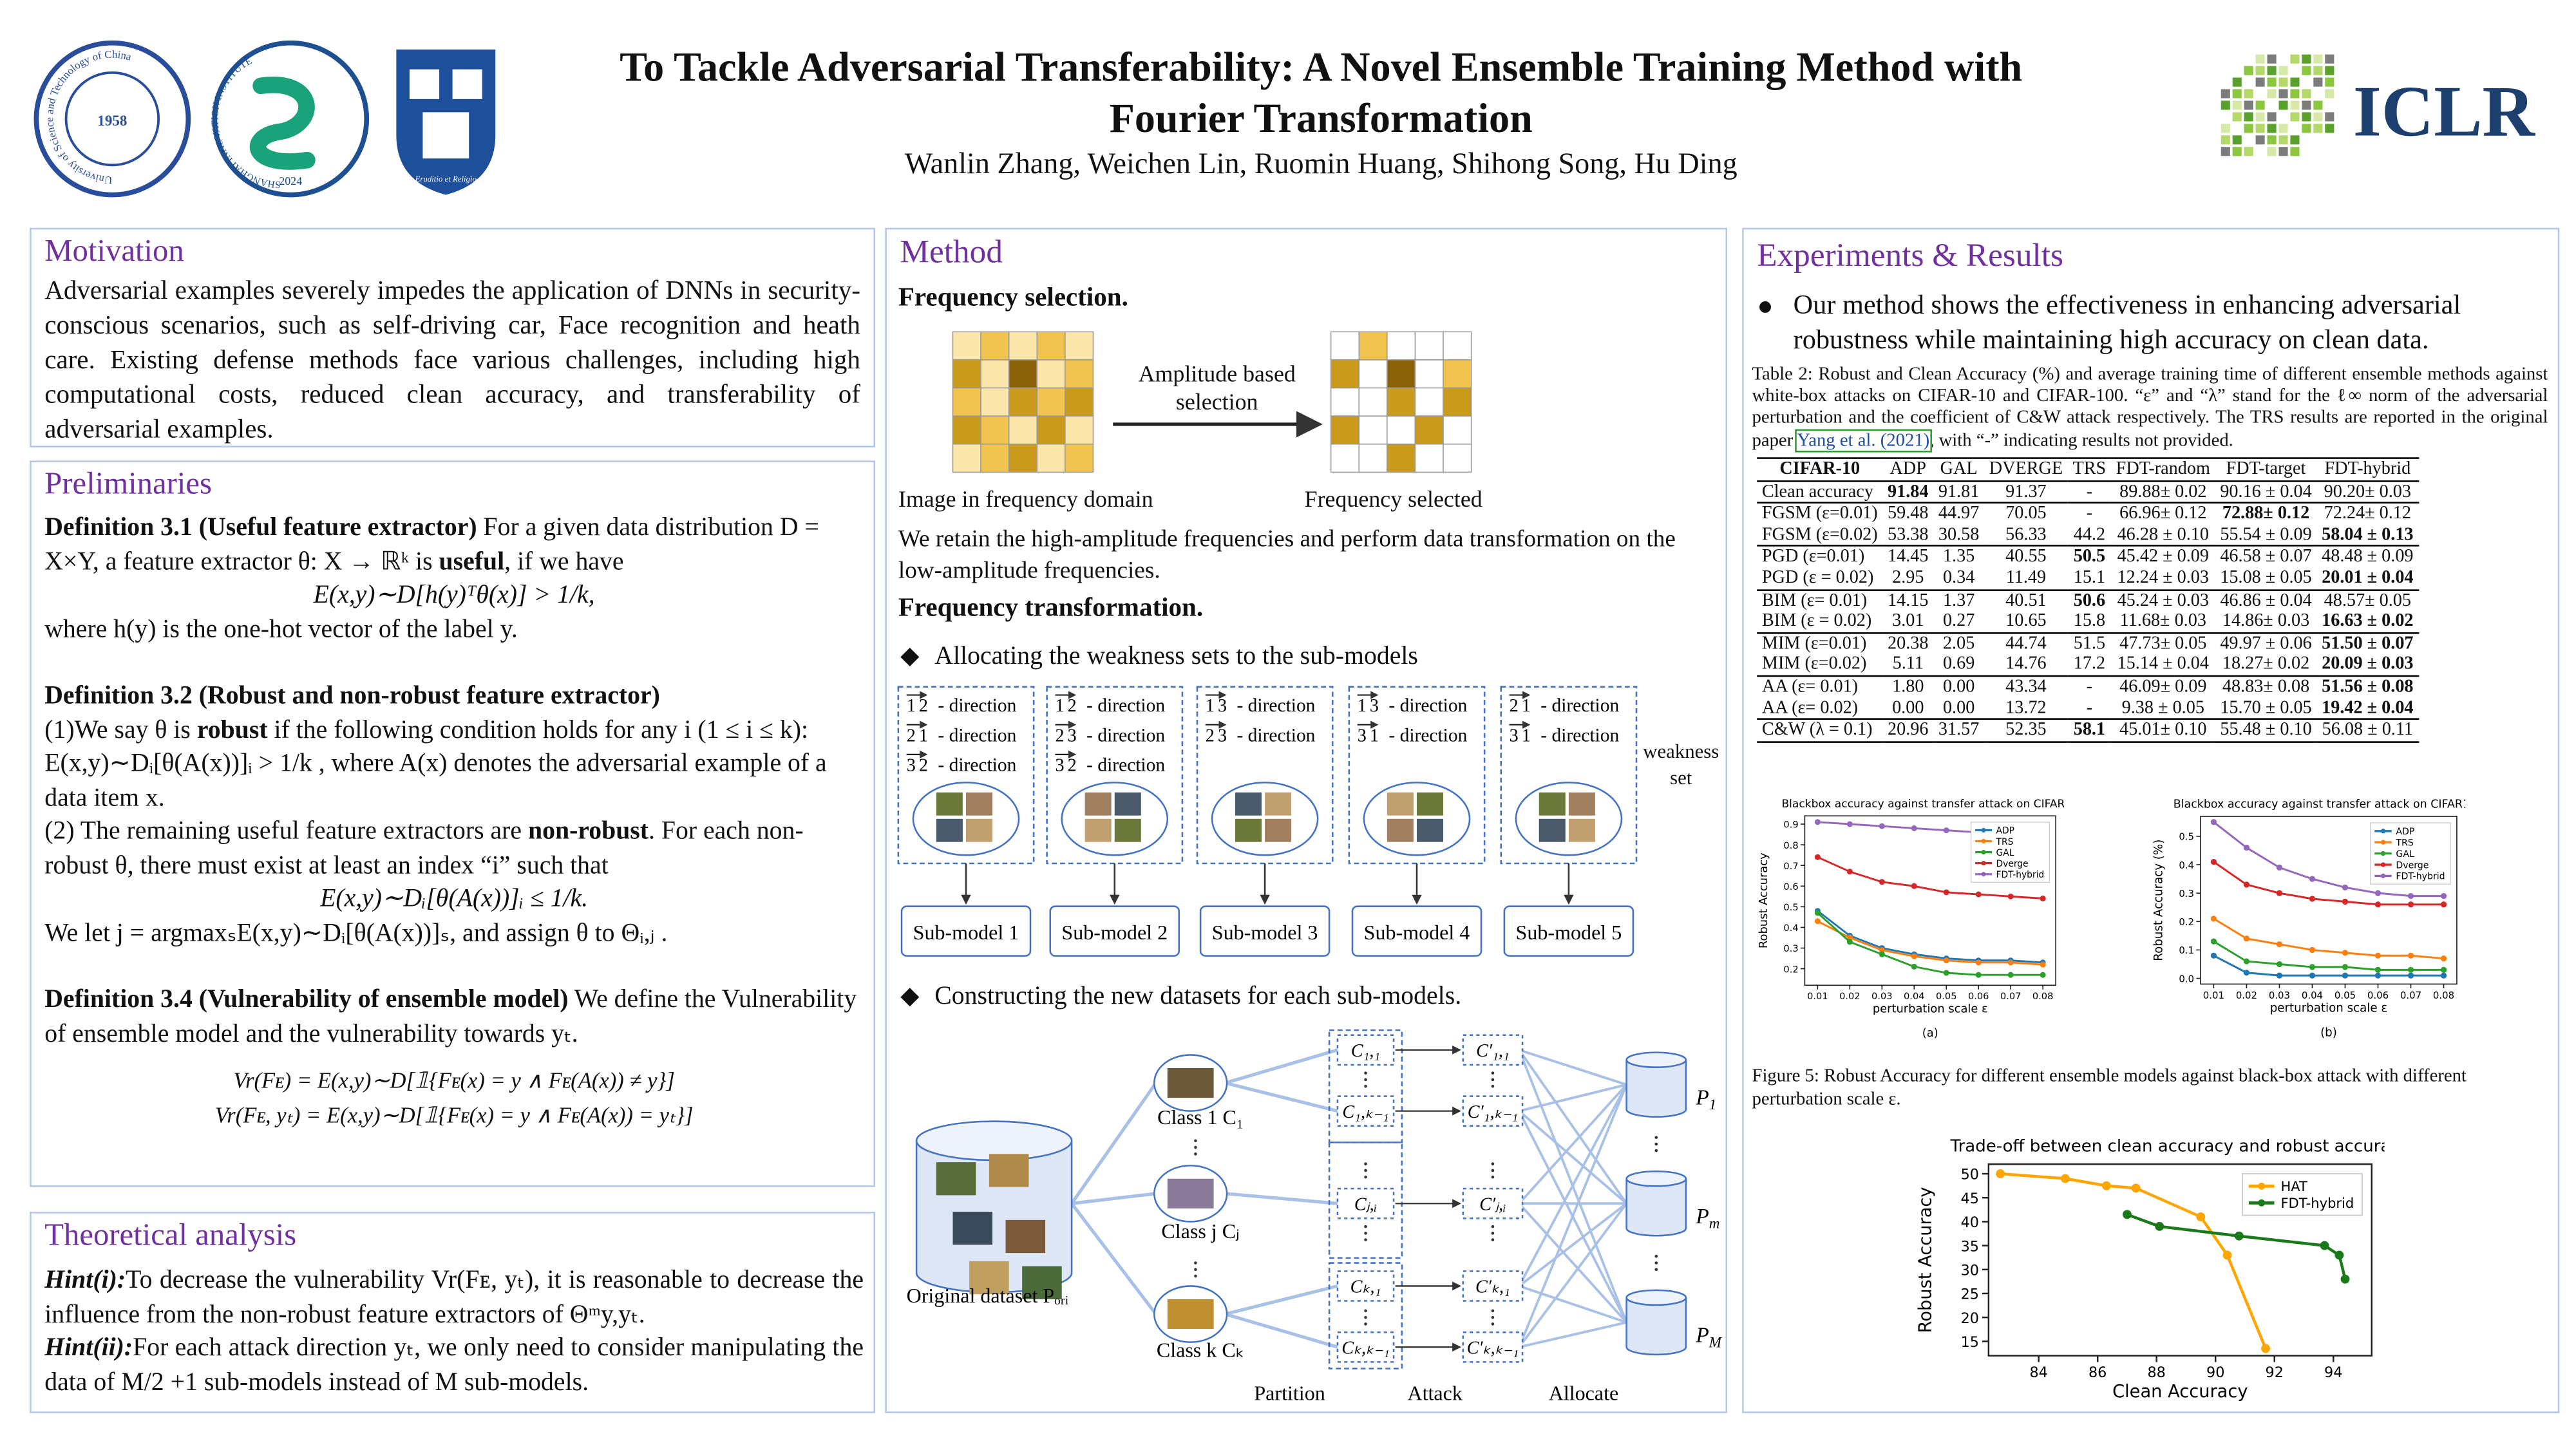  I want to click on table-cell: 46.86 ± 0.04, so click(2266, 600).